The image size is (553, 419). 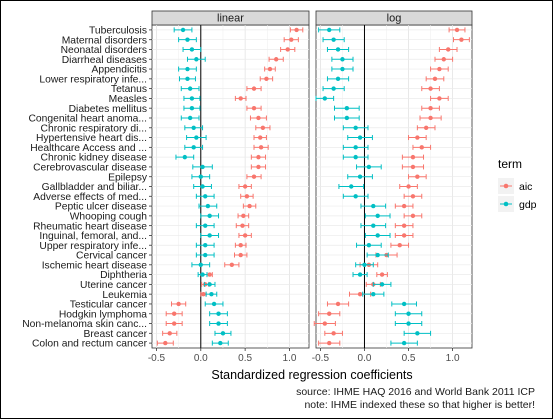 What do you see at coordinates (201, 358) in the screenshot?
I see `x-tick-label-linear: 0.0` at bounding box center [201, 358].